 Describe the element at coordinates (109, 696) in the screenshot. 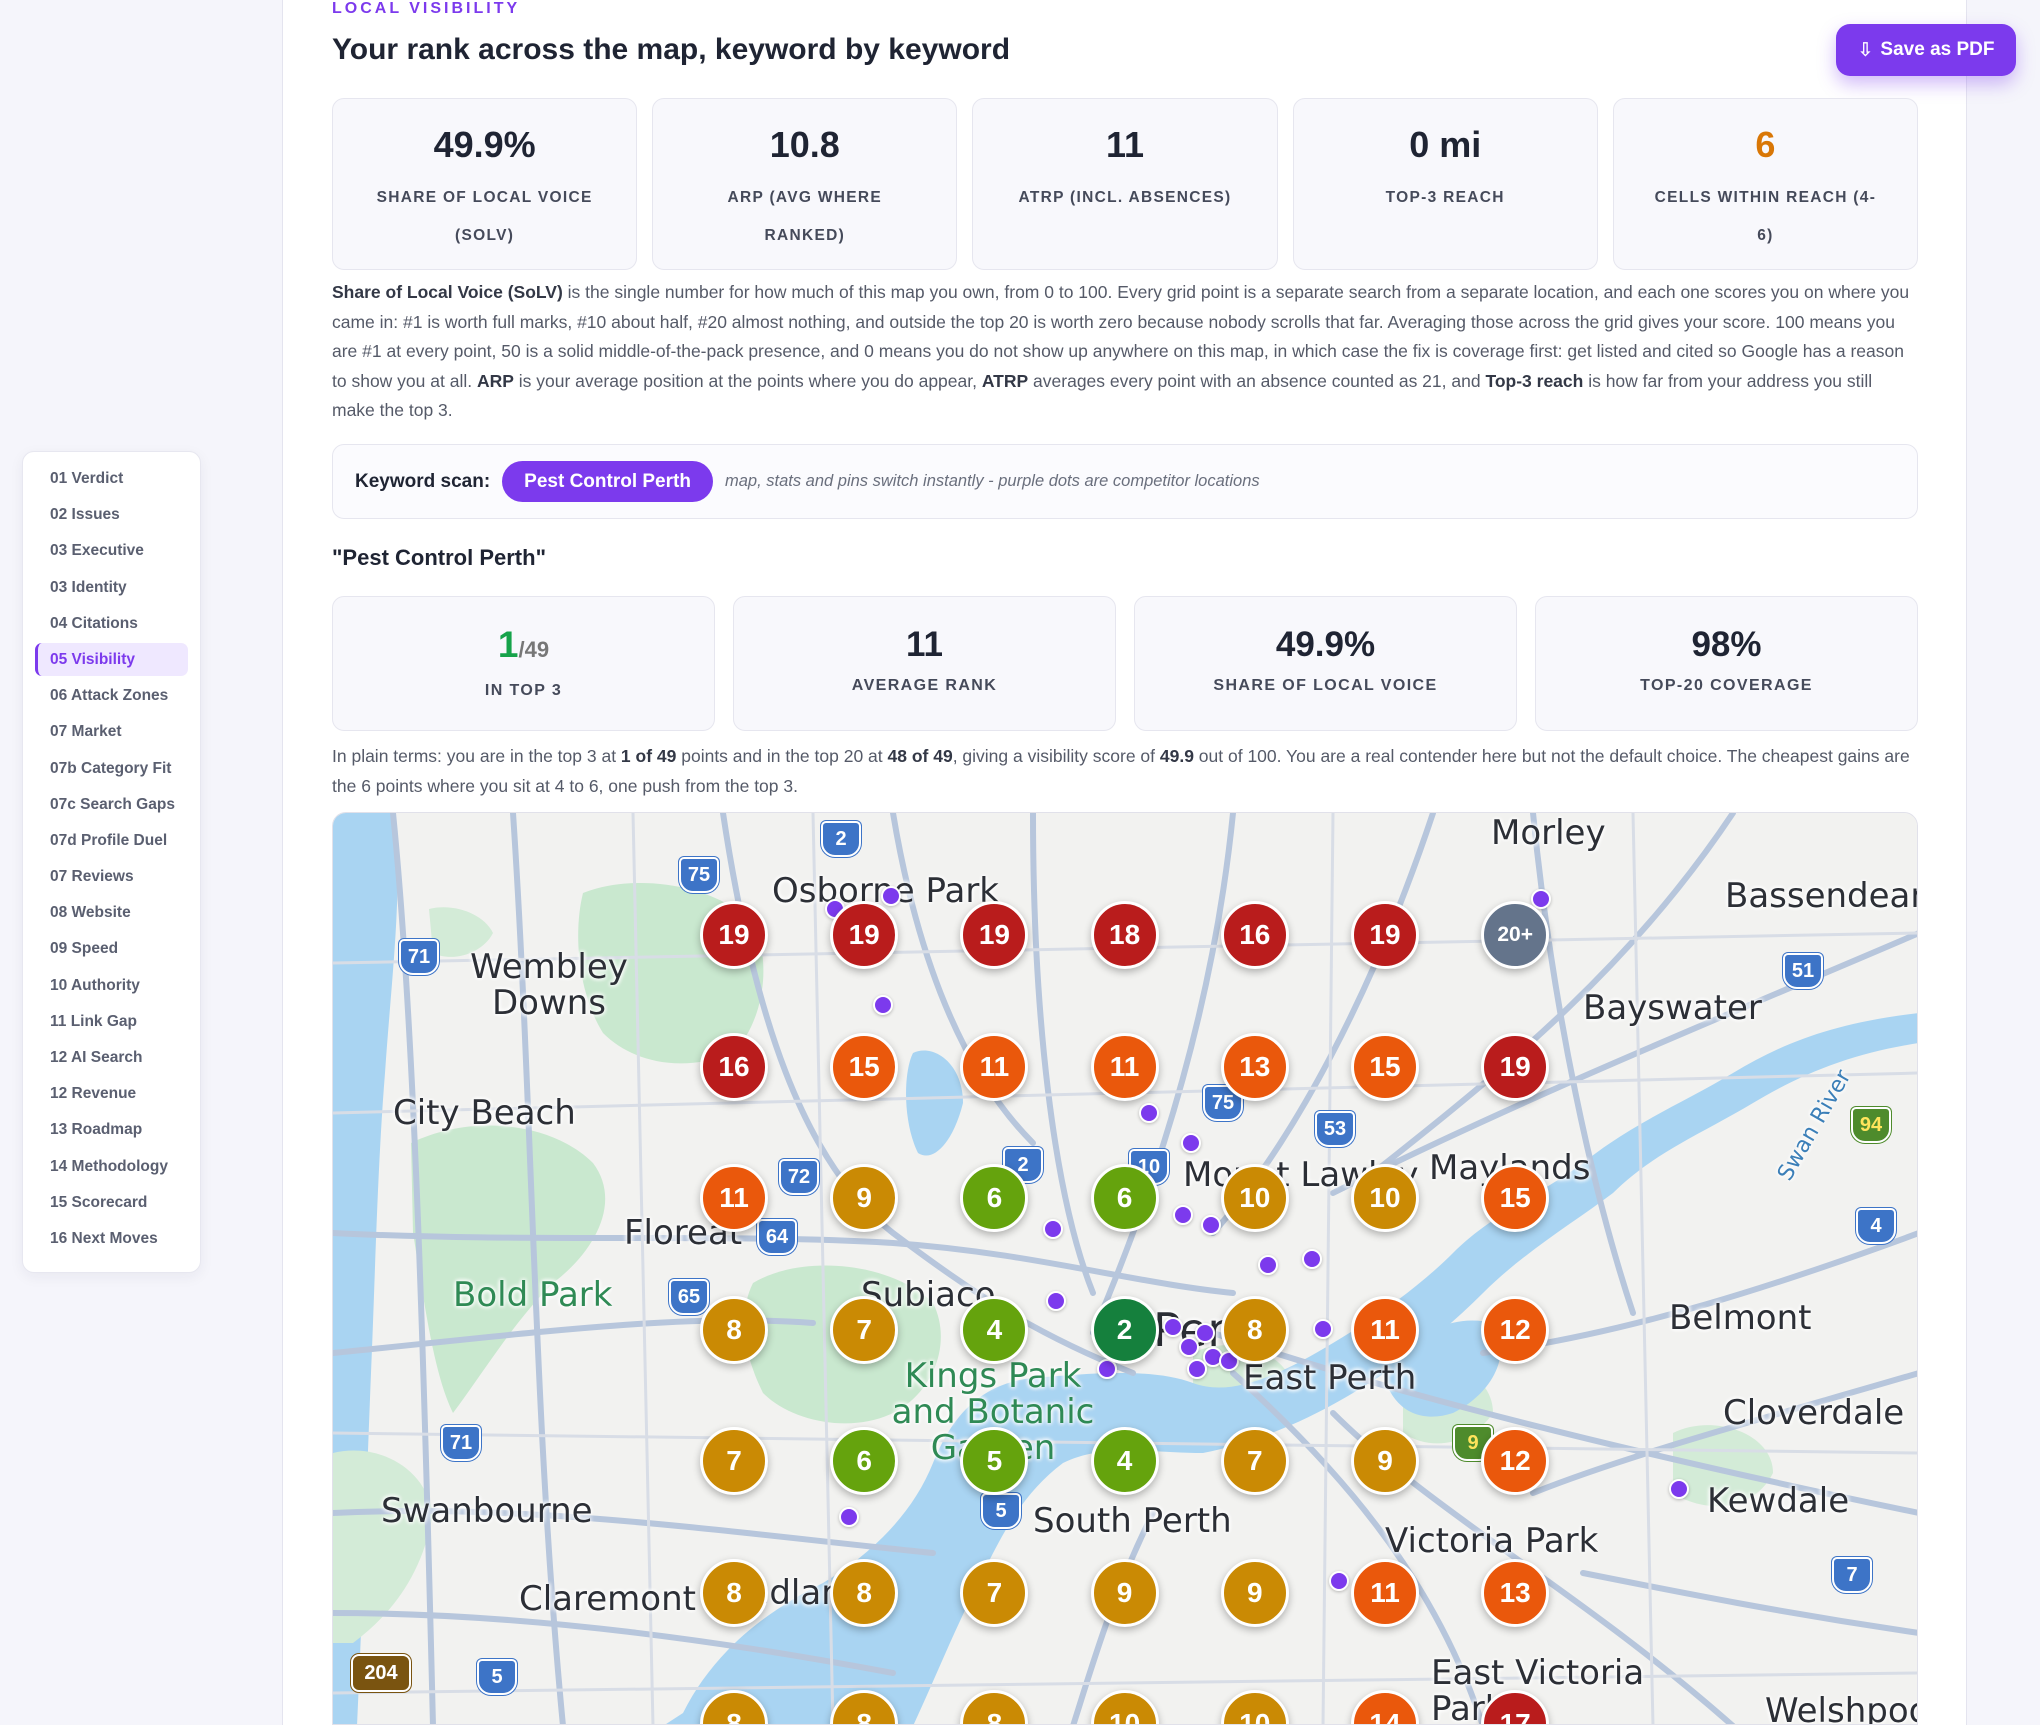

I see `nav-item-06-attack-zones: 06 Attack Zones` at that location.